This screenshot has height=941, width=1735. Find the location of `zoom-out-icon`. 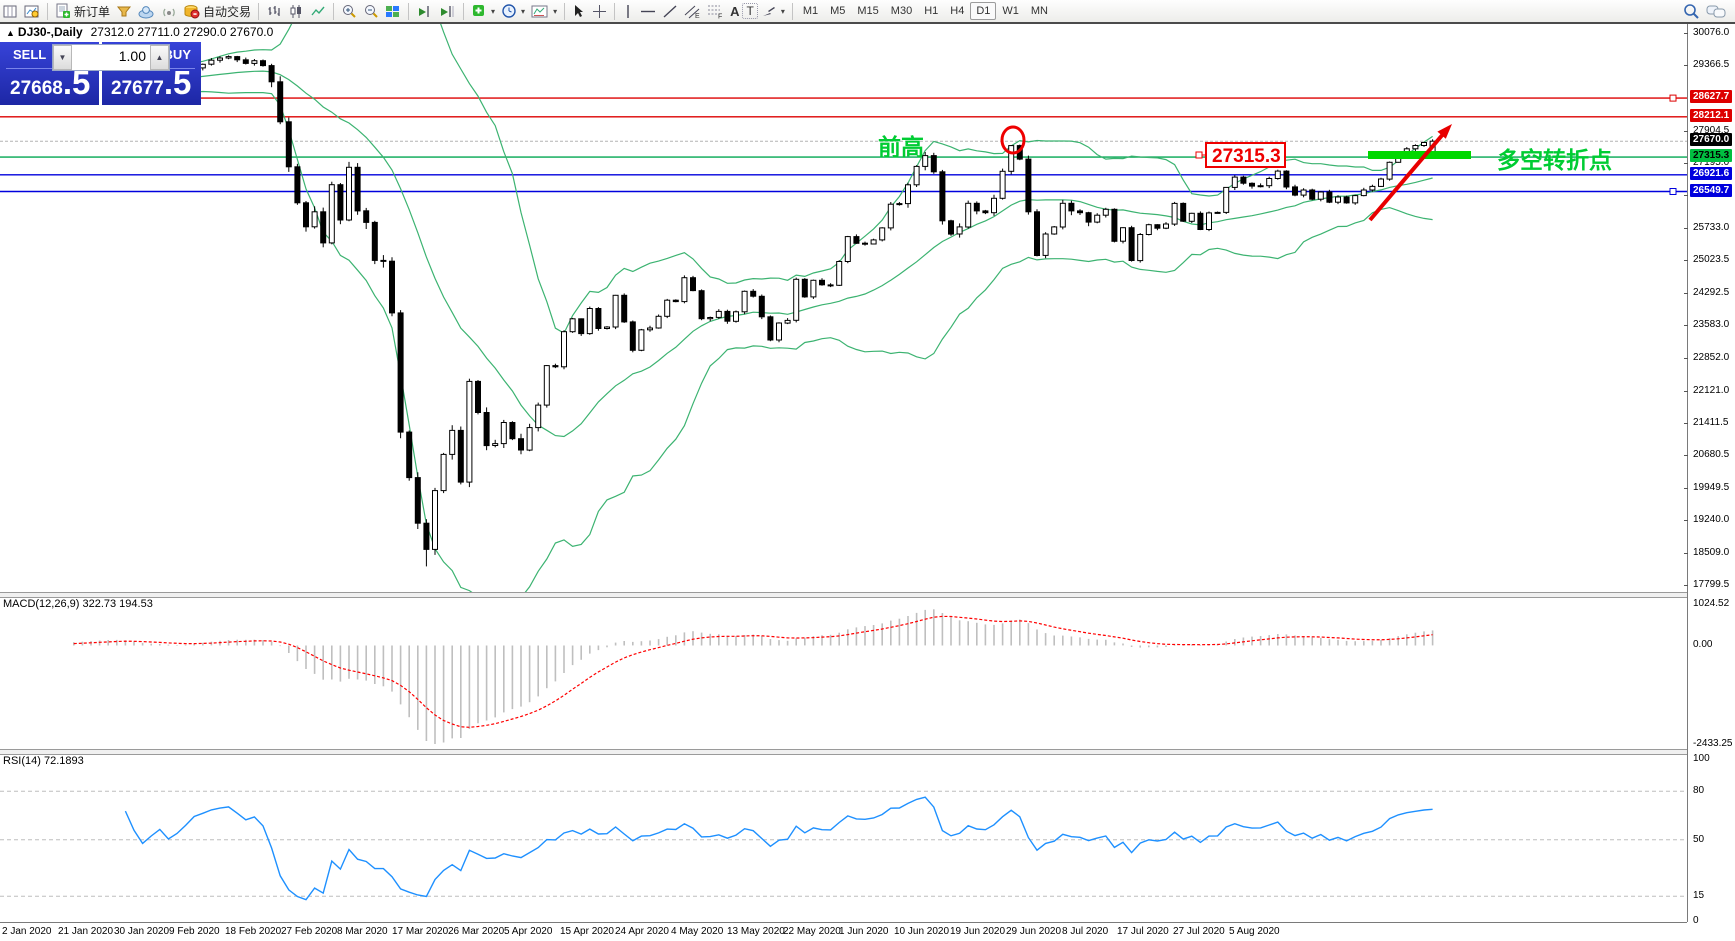

zoom-out-icon is located at coordinates (371, 11).